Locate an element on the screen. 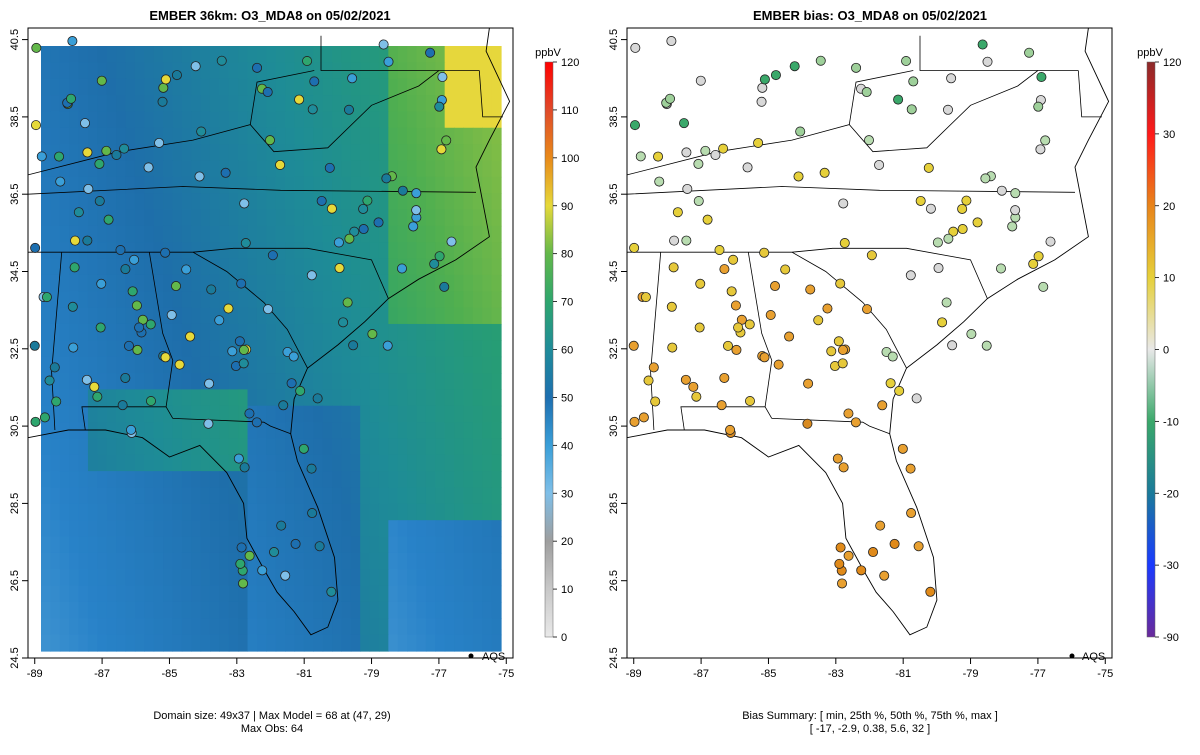 Image resolution: width=1200 pixels, height=755 pixels. x-tick-label: -87 is located at coordinates (102, 674).